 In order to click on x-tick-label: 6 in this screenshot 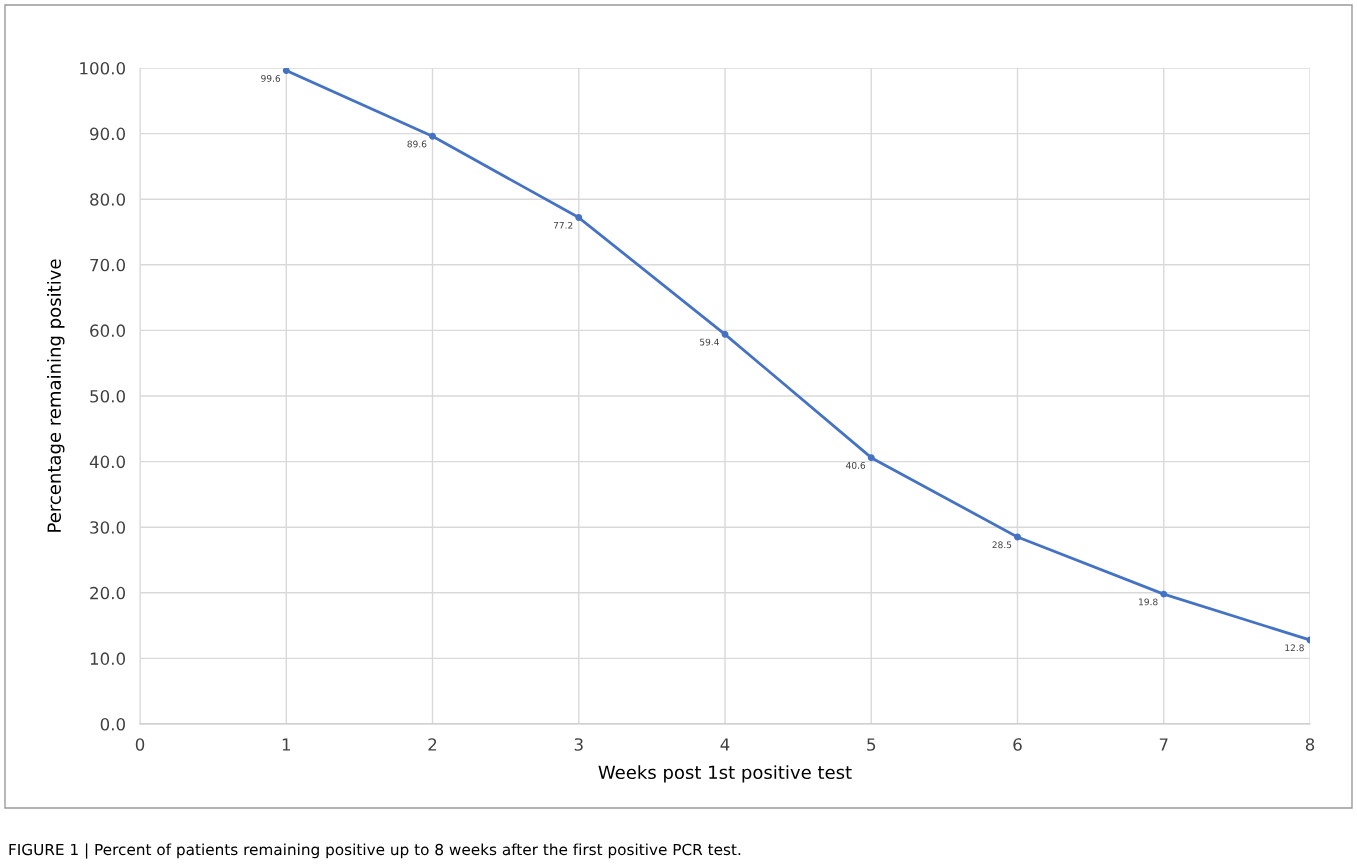, I will do `click(1017, 744)`.